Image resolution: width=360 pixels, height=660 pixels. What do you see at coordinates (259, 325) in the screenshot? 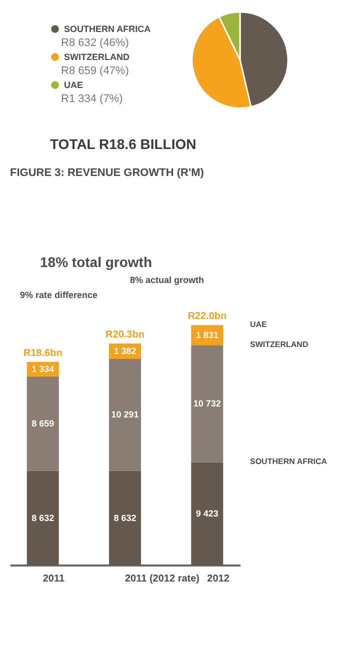
I see `text: UAE` at bounding box center [259, 325].